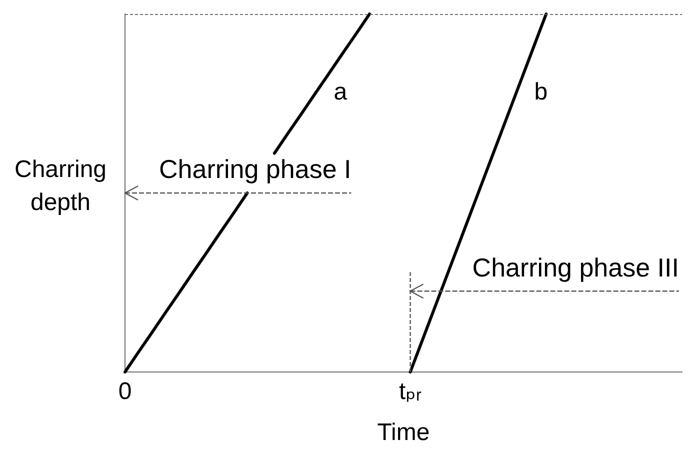 The height and width of the screenshot is (454, 688). Describe the element at coordinates (125, 392) in the screenshot. I see `x-tick-label: 0` at that location.